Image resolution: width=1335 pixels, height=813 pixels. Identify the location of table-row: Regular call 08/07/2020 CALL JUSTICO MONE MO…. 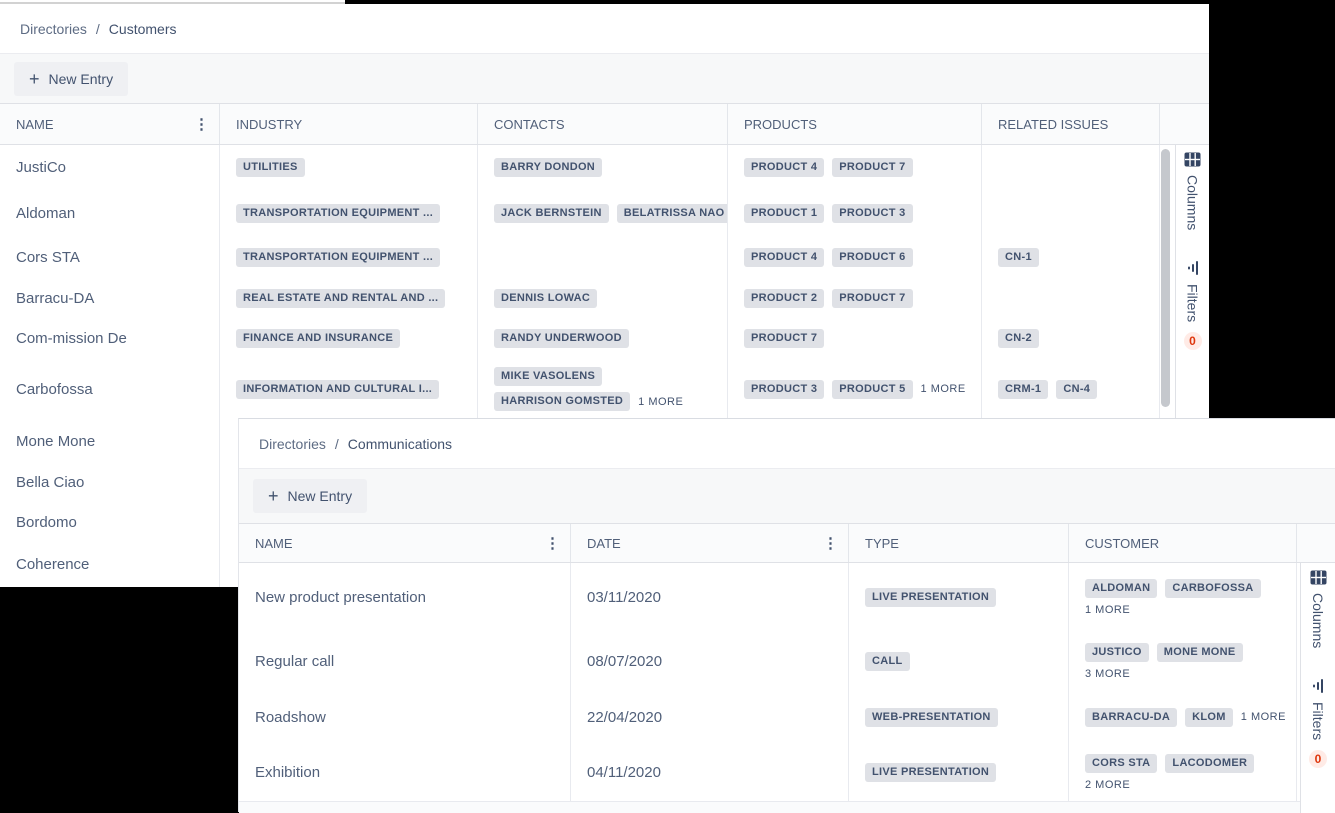
(787, 661).